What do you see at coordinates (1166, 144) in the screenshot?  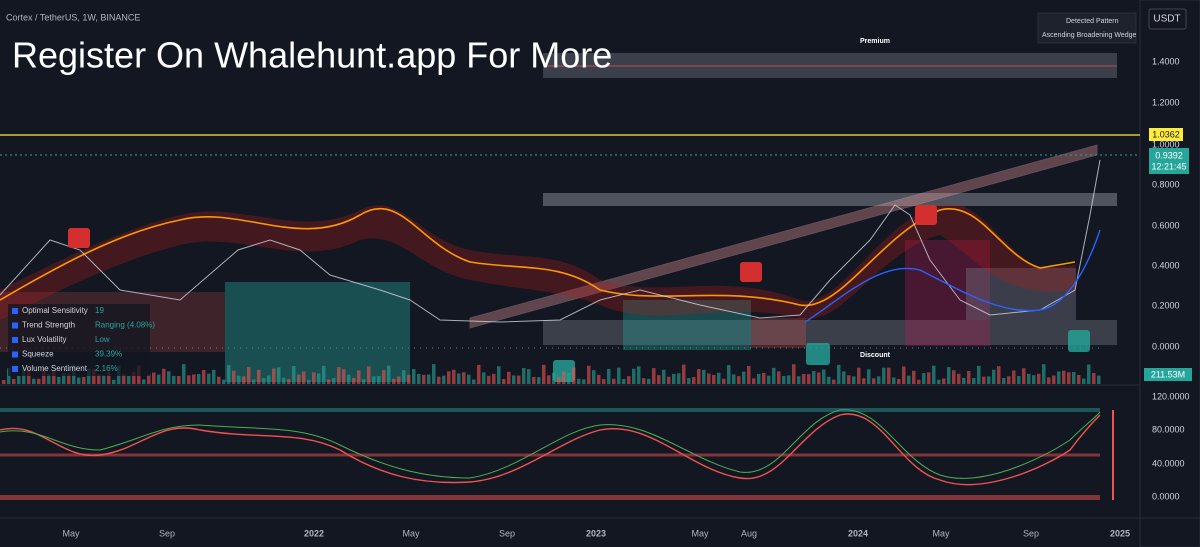 I see `price-tick-label: 1.0000` at bounding box center [1166, 144].